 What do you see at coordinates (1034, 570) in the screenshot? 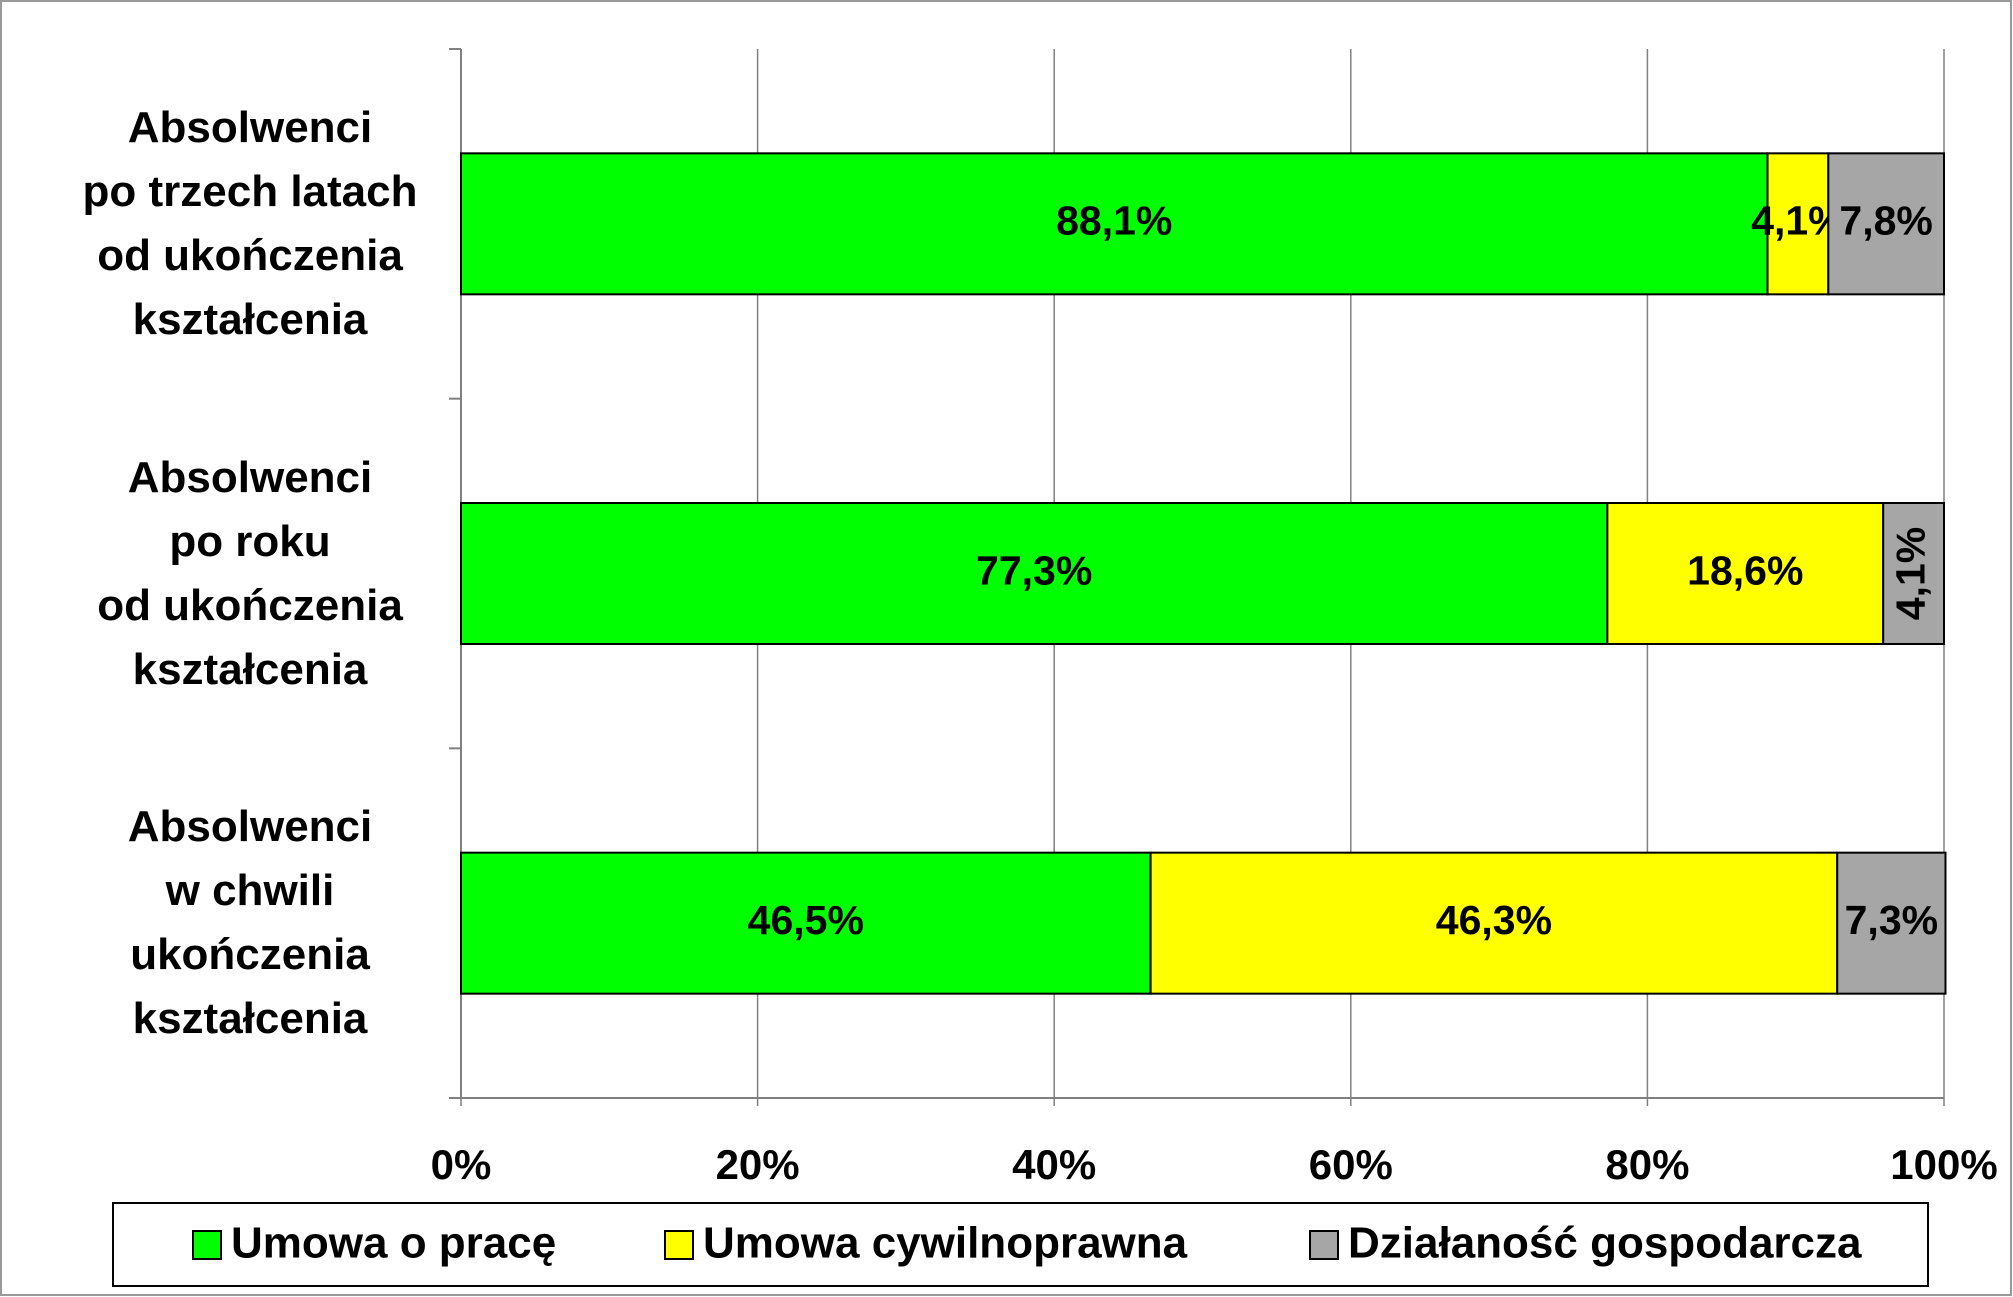
I see `data-label: 77,3%` at bounding box center [1034, 570].